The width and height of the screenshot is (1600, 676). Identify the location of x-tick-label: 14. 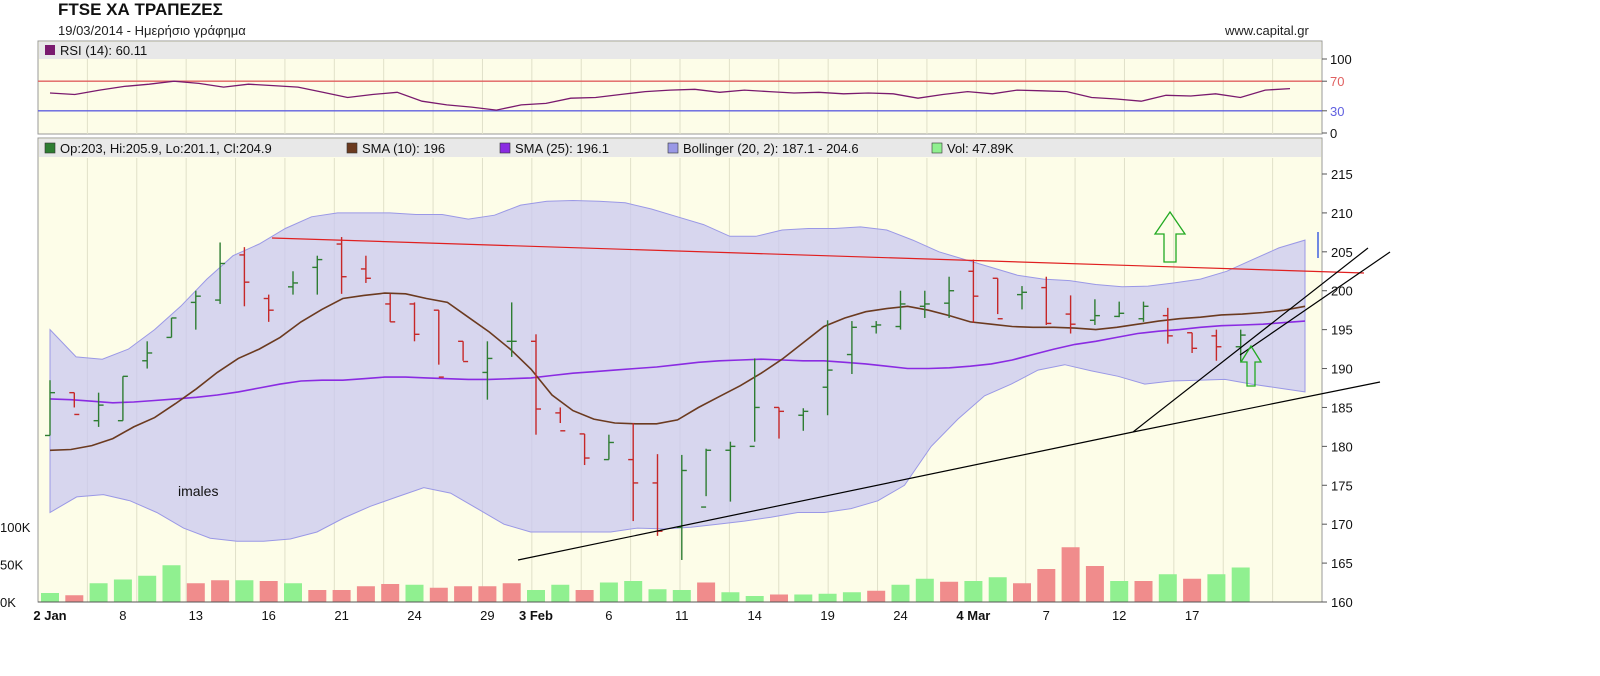
(754, 615).